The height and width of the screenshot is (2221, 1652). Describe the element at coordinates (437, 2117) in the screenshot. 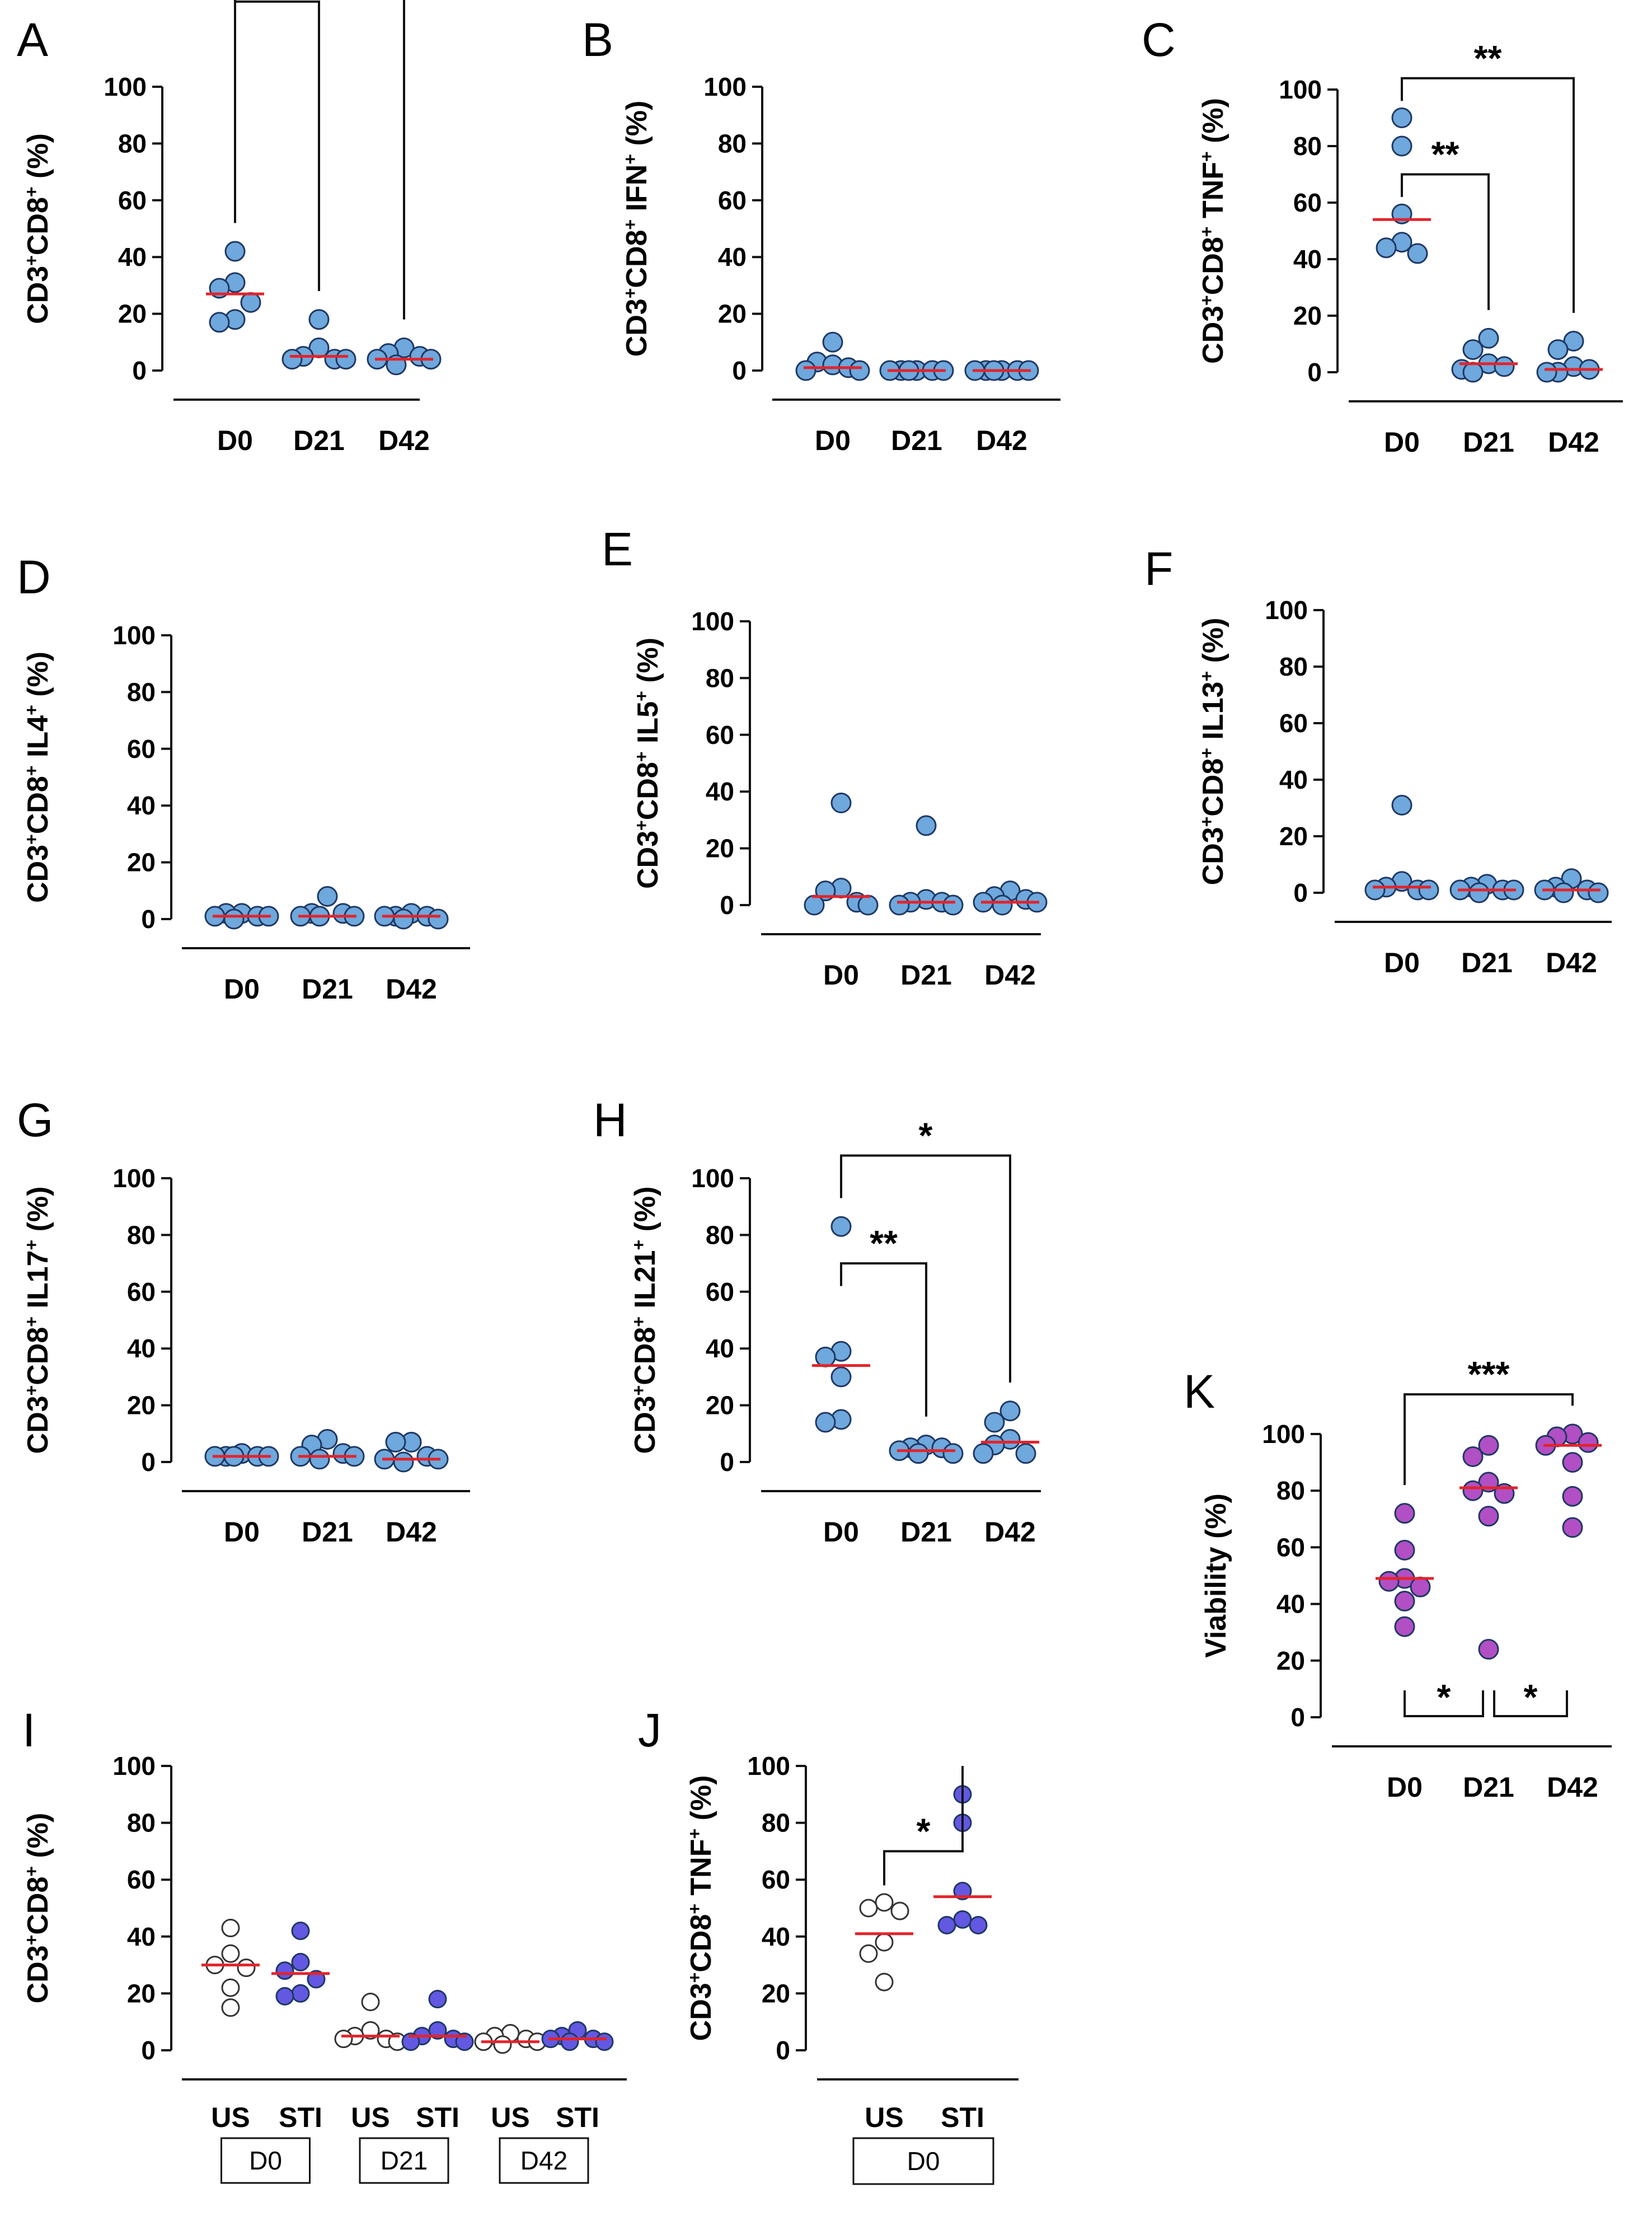

I see `x-category-label: STI` at that location.